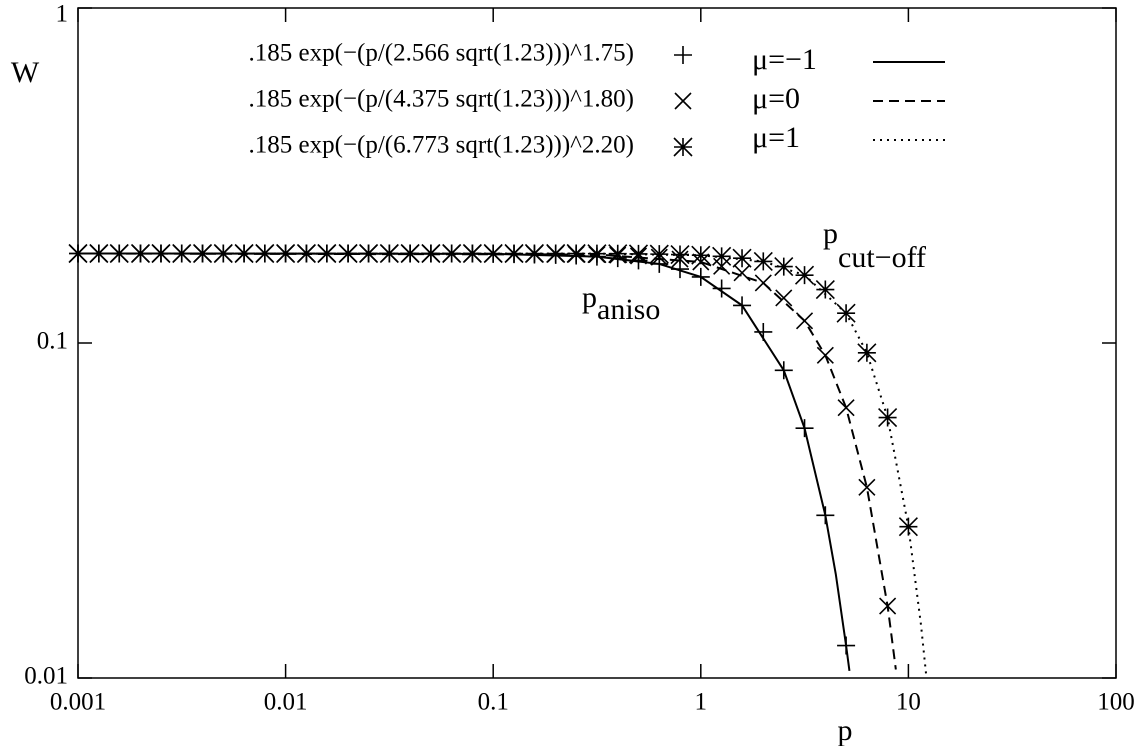  I want to click on annotation: paniso, so click(621, 303).